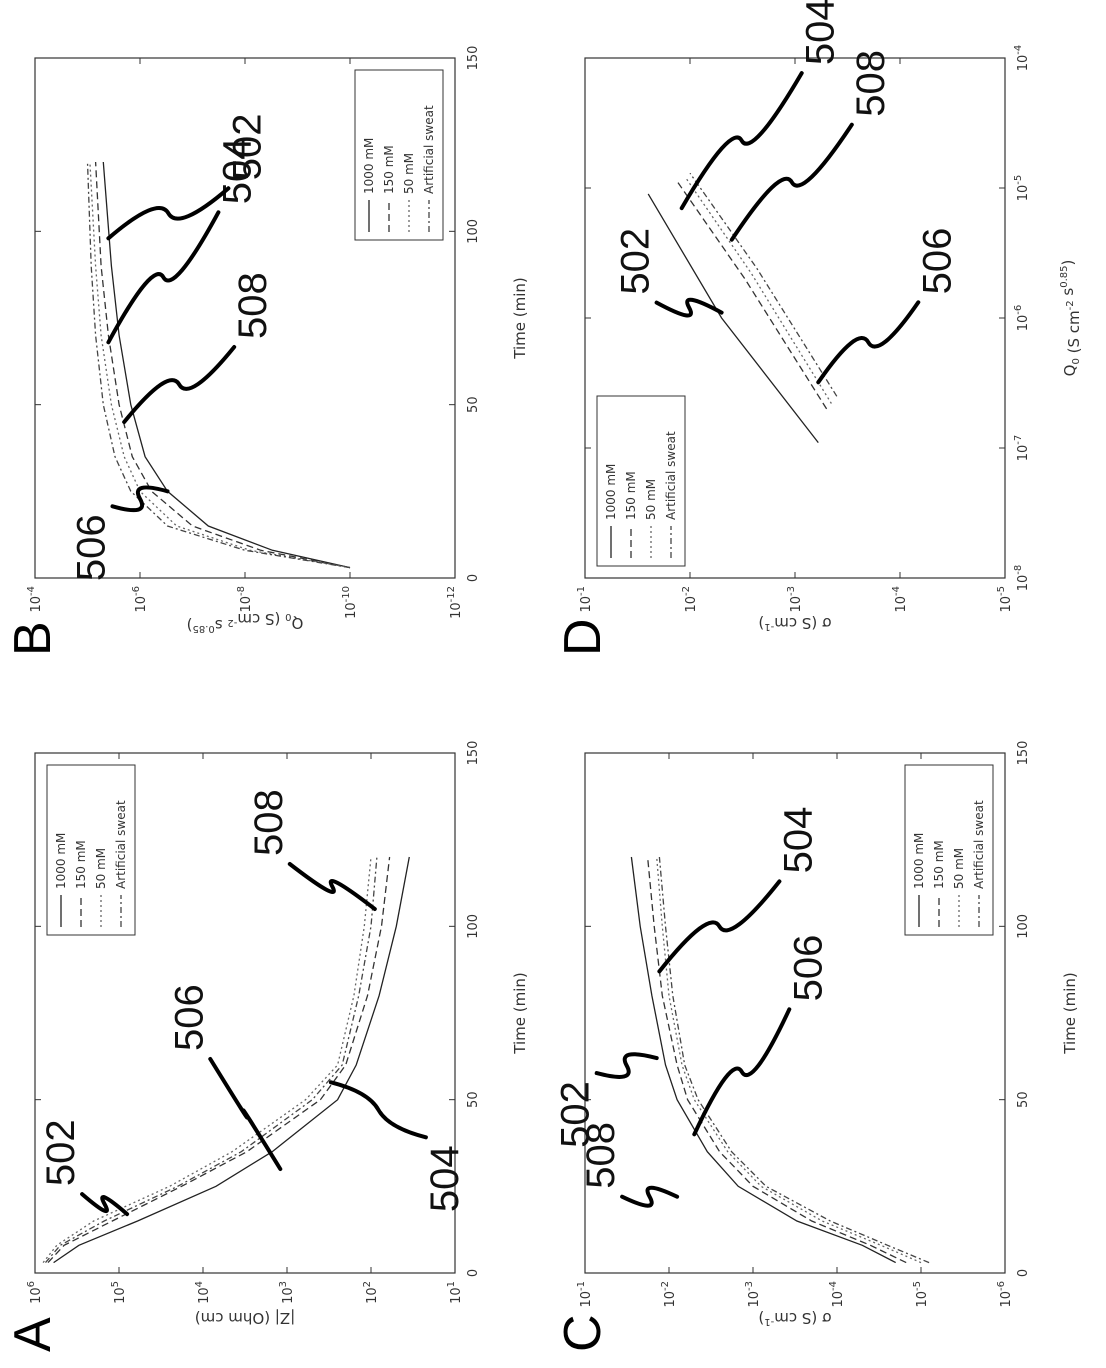 Image resolution: width=1106 pixels, height=1368 pixels. Describe the element at coordinates (287, 1292) in the screenshot. I see `y-tick-label: 103` at that location.